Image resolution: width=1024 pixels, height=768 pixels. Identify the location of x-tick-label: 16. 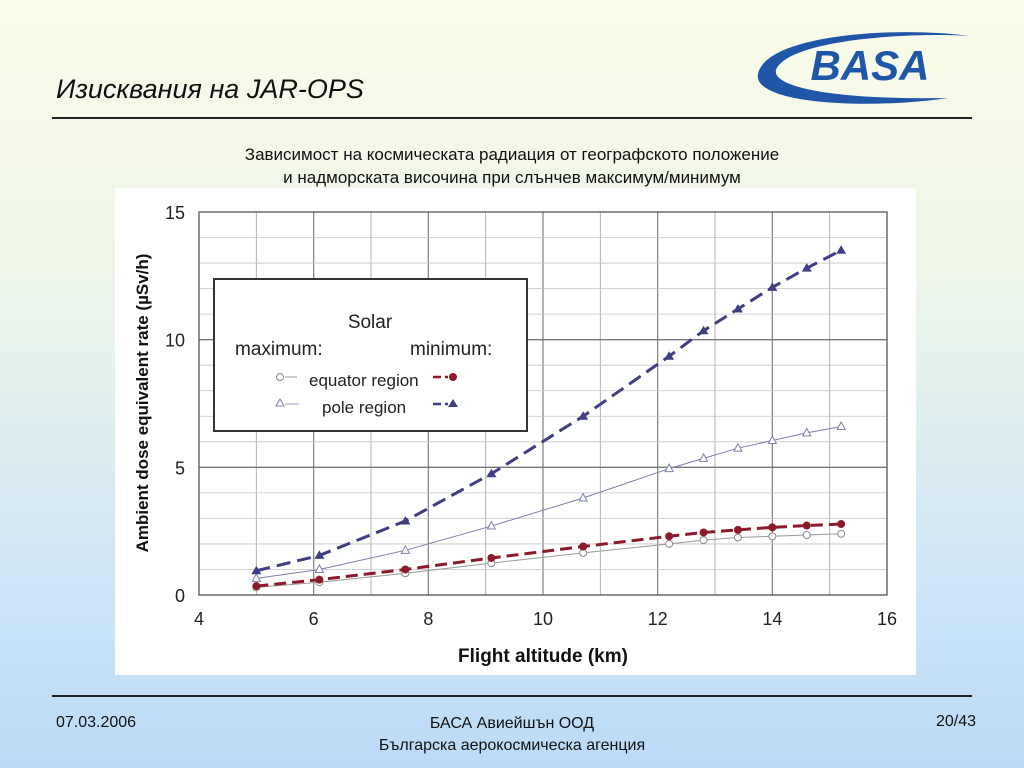
(887, 619).